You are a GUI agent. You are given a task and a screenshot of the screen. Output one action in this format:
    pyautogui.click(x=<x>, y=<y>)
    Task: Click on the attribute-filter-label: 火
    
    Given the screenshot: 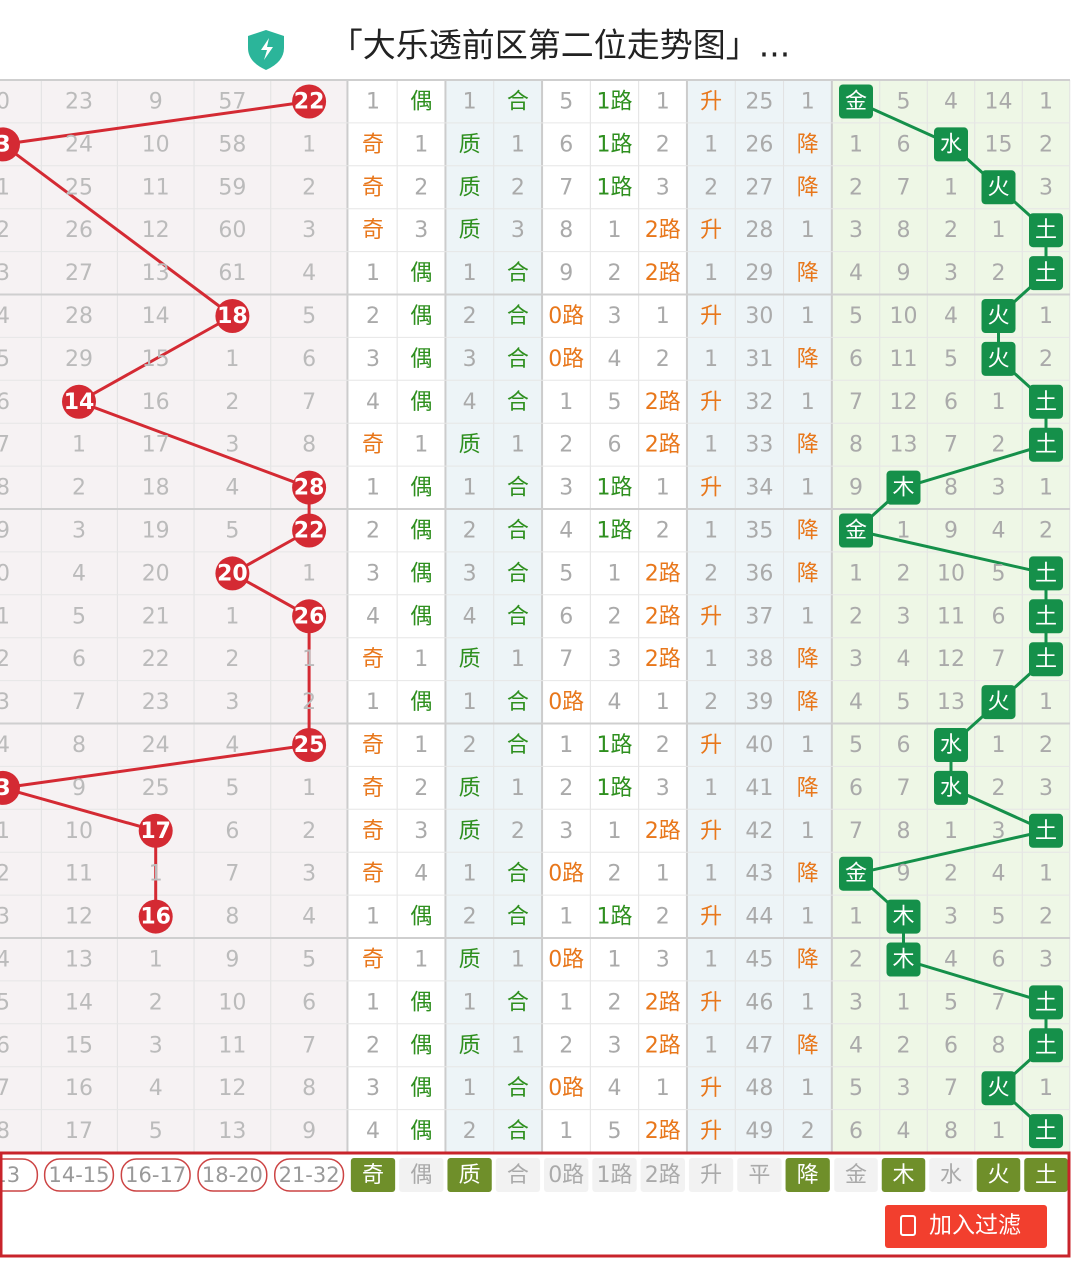 What is the action you would take?
    pyautogui.click(x=998, y=1175)
    